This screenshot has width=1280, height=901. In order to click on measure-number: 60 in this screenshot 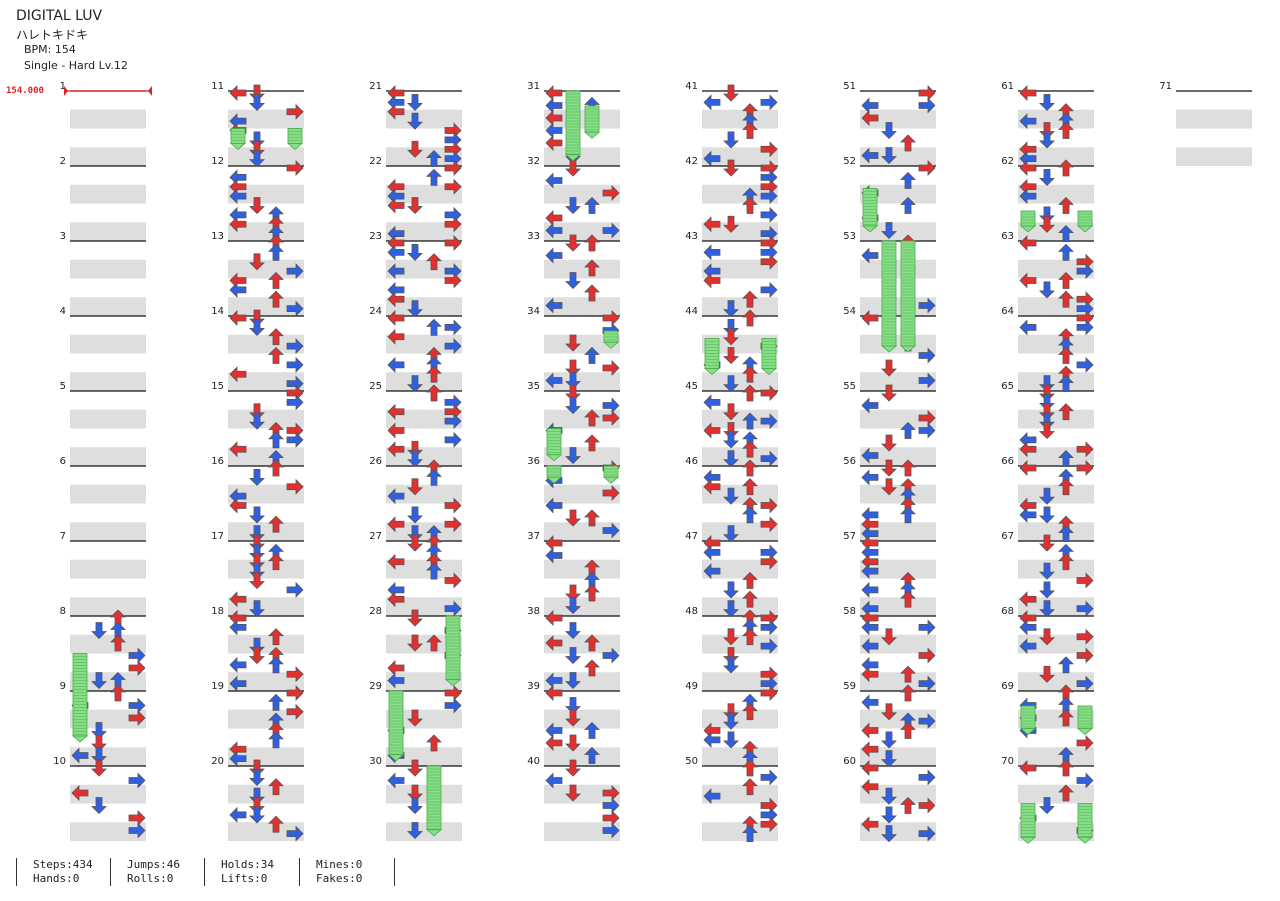, I will do `click(849, 761)`.